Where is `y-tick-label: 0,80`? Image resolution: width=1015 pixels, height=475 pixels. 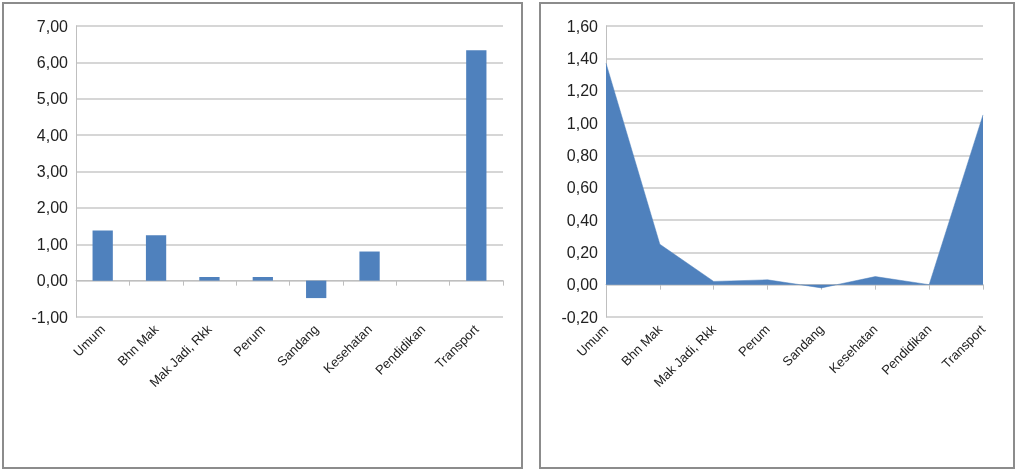 y-tick-label: 0,80 is located at coordinates (582, 155).